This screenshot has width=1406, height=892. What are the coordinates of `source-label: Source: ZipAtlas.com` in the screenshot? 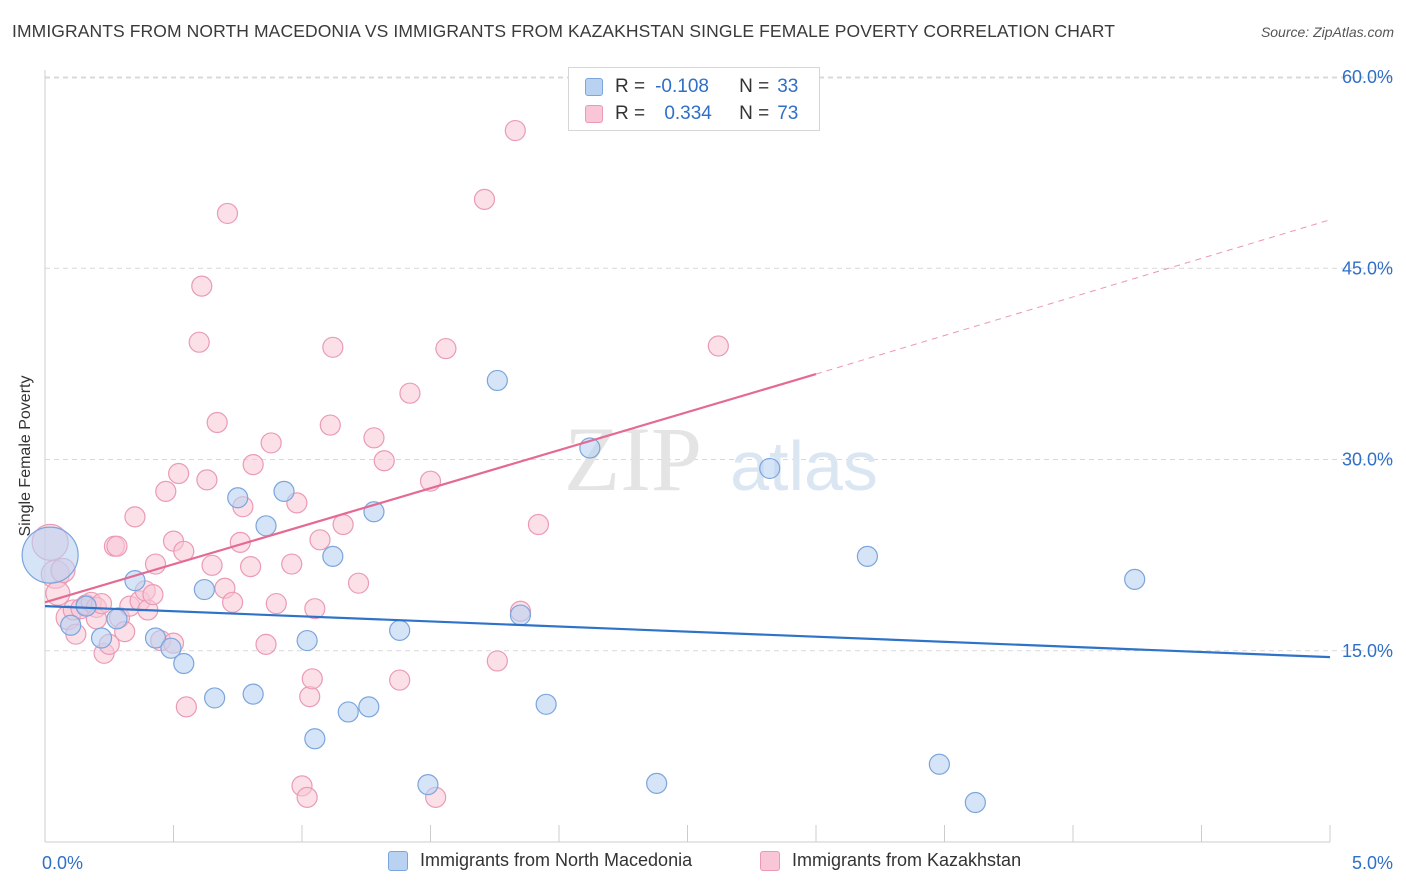 It's located at (1327, 32).